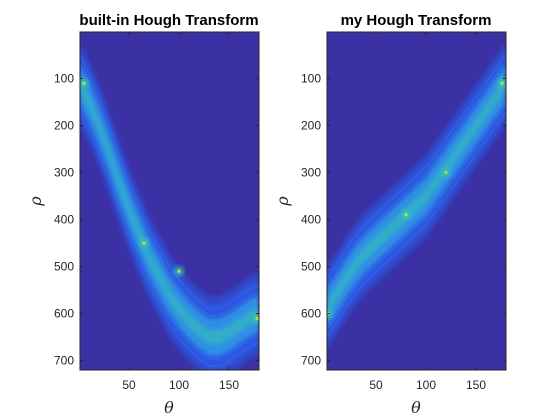 This screenshot has width=560, height=420. Describe the element at coordinates (416, 20) in the screenshot. I see `right-chart-title: my Hough Transform` at that location.